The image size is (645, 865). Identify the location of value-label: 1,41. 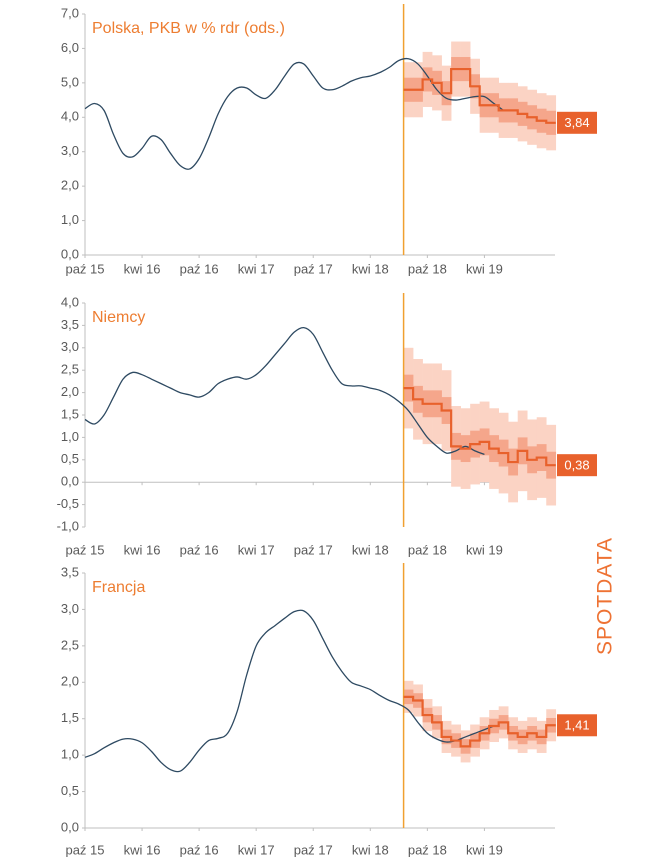
(576, 725).